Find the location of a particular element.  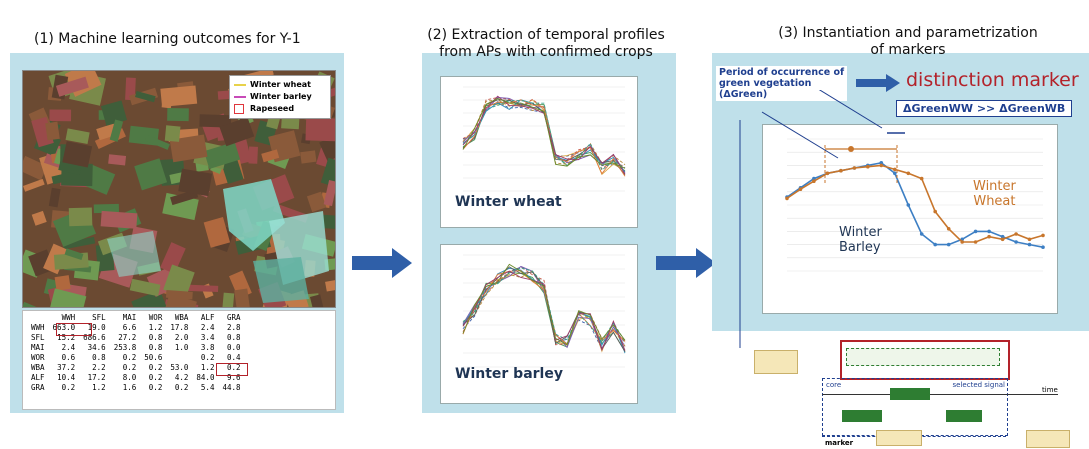

wheat-profiles-plot is located at coordinates (544, 139).